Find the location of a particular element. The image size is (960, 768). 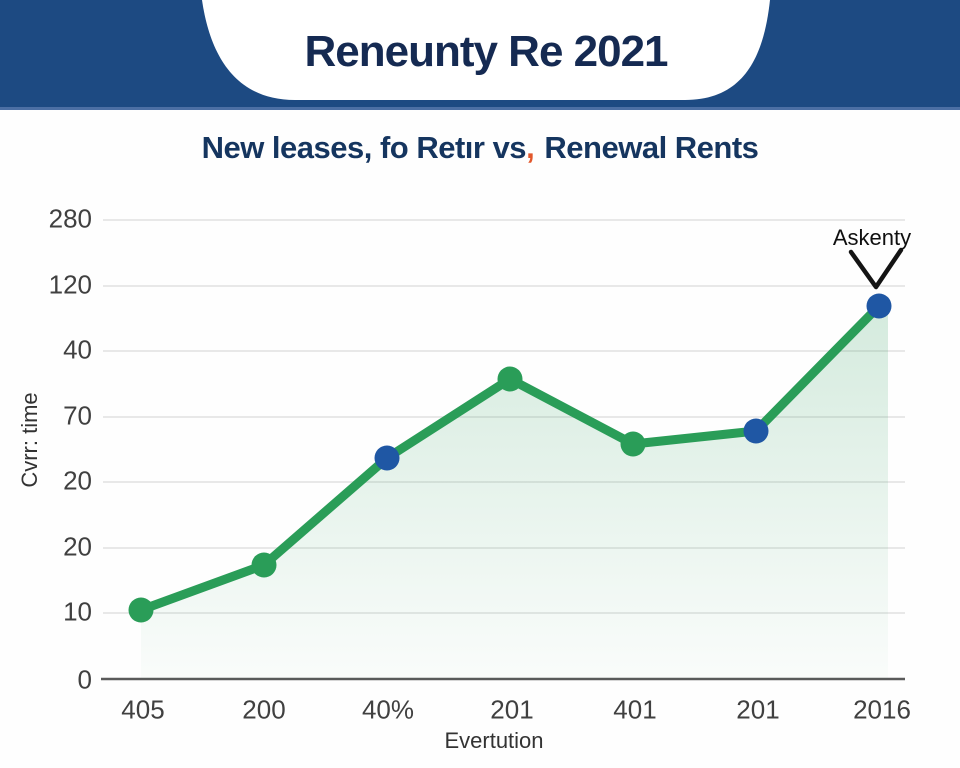

x-tick-label: 40% is located at coordinates (388, 709).